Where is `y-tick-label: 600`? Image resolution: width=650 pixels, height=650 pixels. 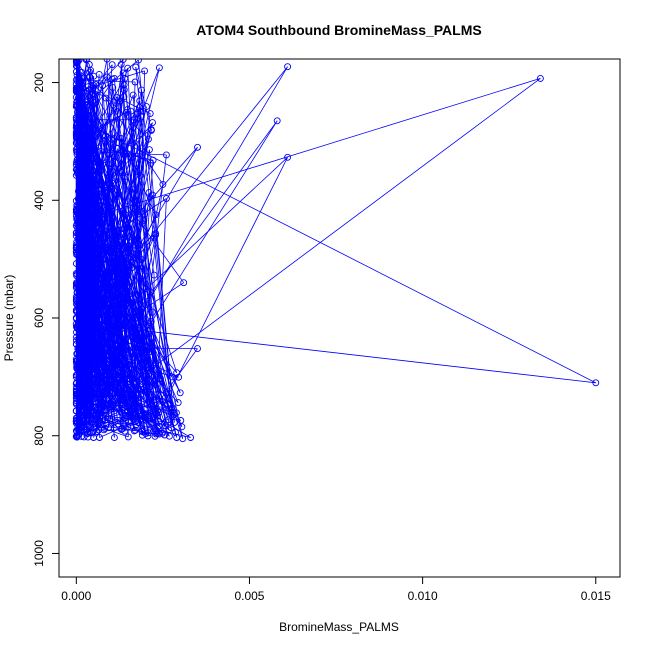 y-tick-label: 600 is located at coordinates (39, 318).